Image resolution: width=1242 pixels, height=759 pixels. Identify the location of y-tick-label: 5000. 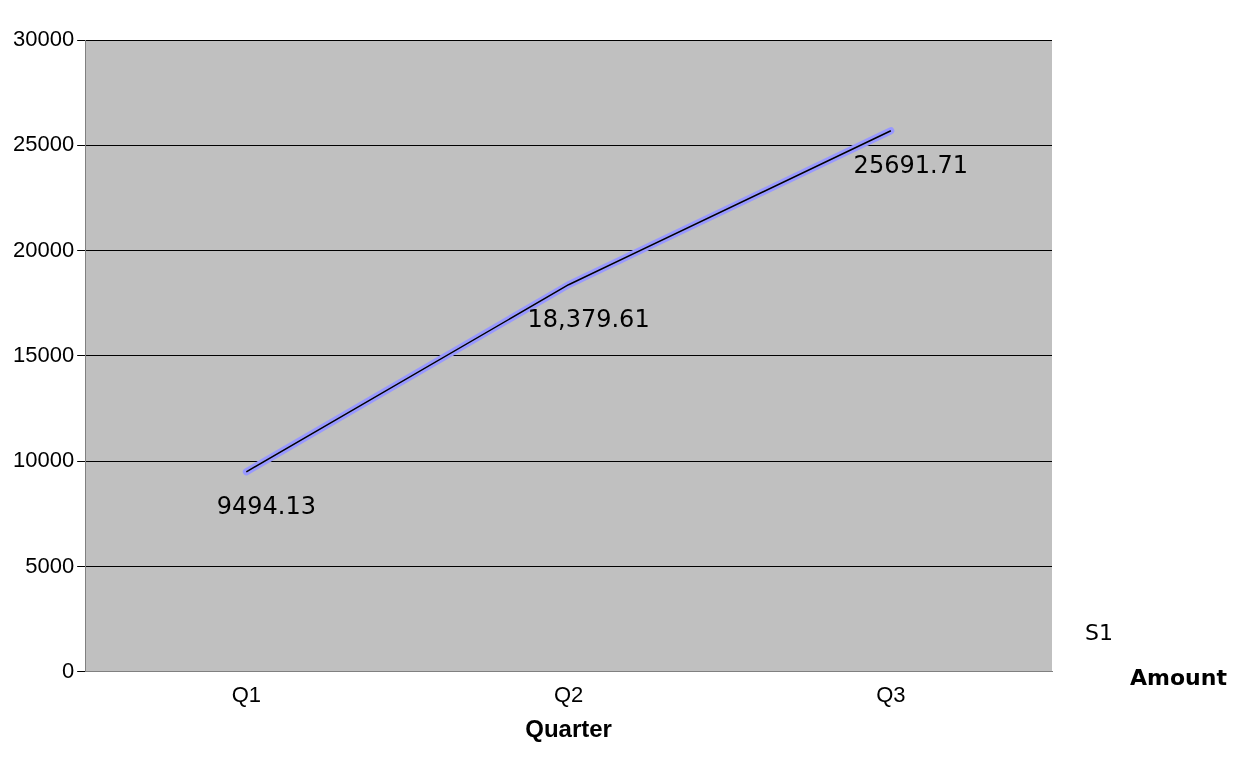
(50, 565).